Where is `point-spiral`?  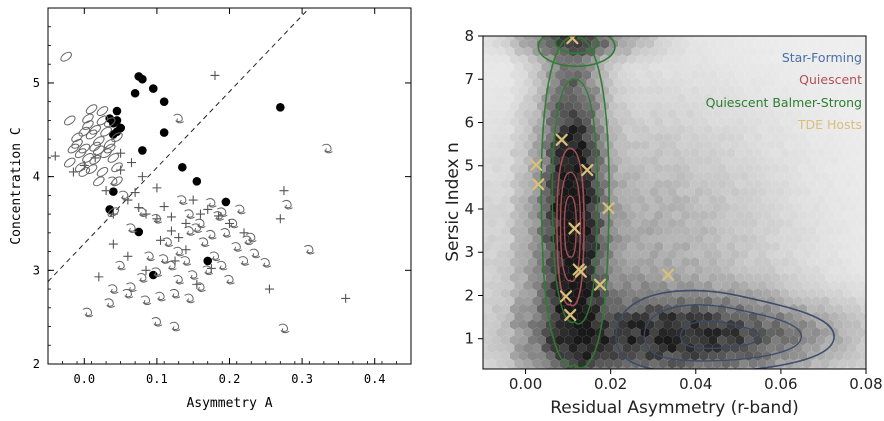
point-spiral is located at coordinates (178, 279).